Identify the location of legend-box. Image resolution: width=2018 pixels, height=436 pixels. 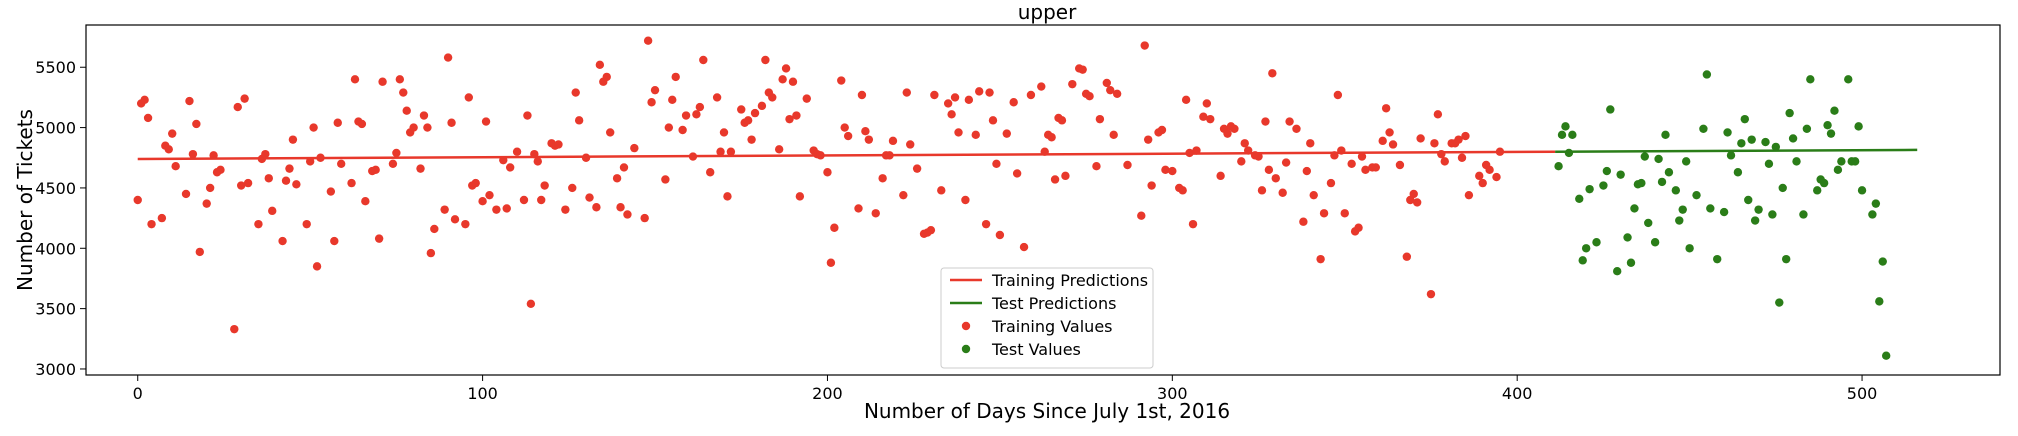
(1047, 318).